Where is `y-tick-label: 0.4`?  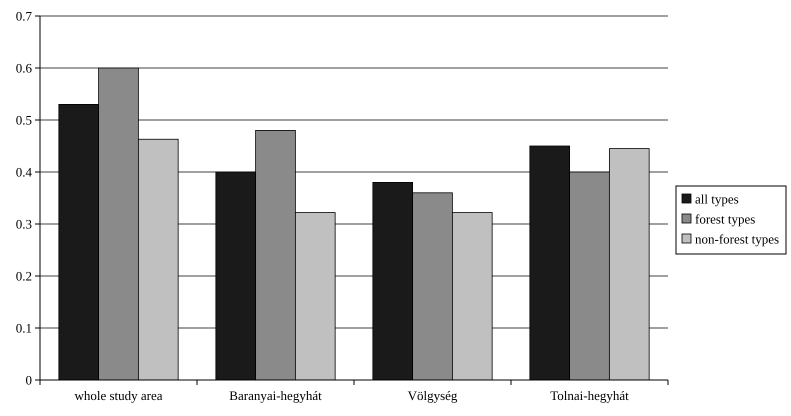 y-tick-label: 0.4 is located at coordinates (24, 172).